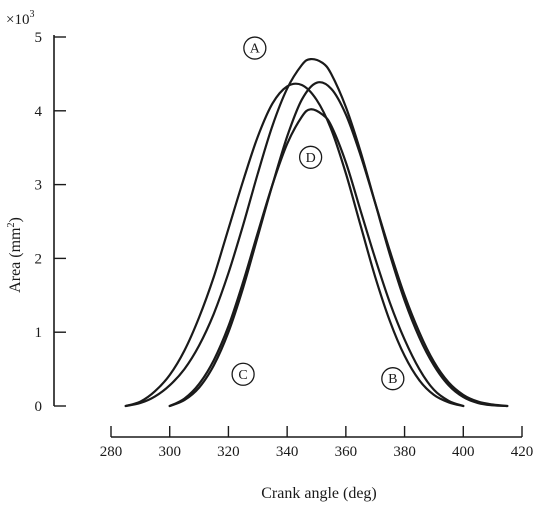 The image size is (540, 506). I want to click on x-tick-label: 380, so click(404, 452).